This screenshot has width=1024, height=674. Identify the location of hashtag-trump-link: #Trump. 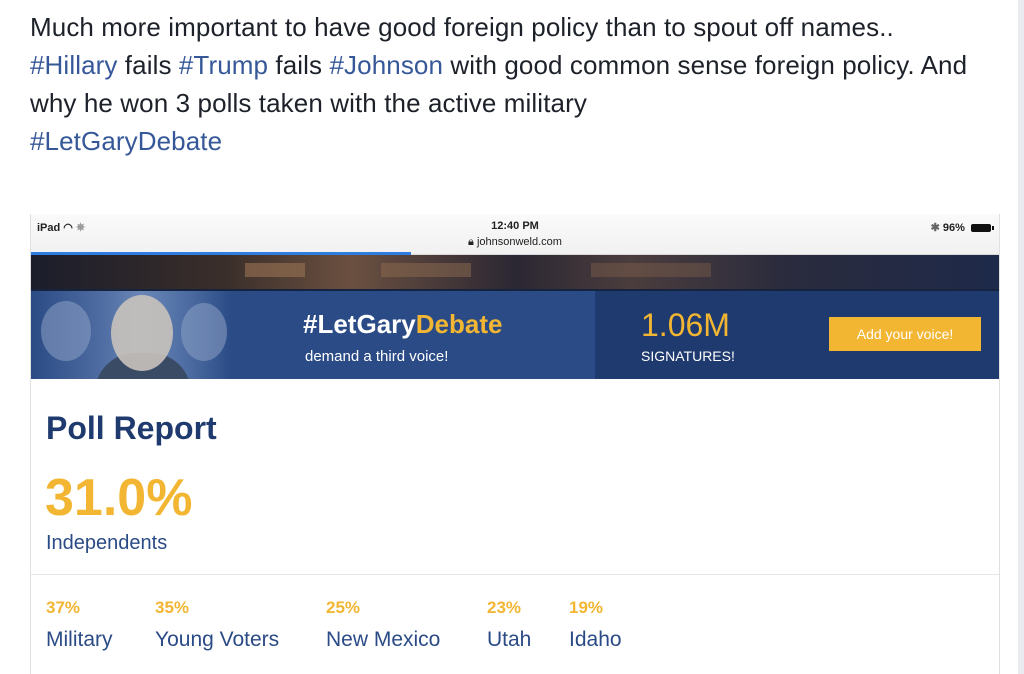
(223, 65).